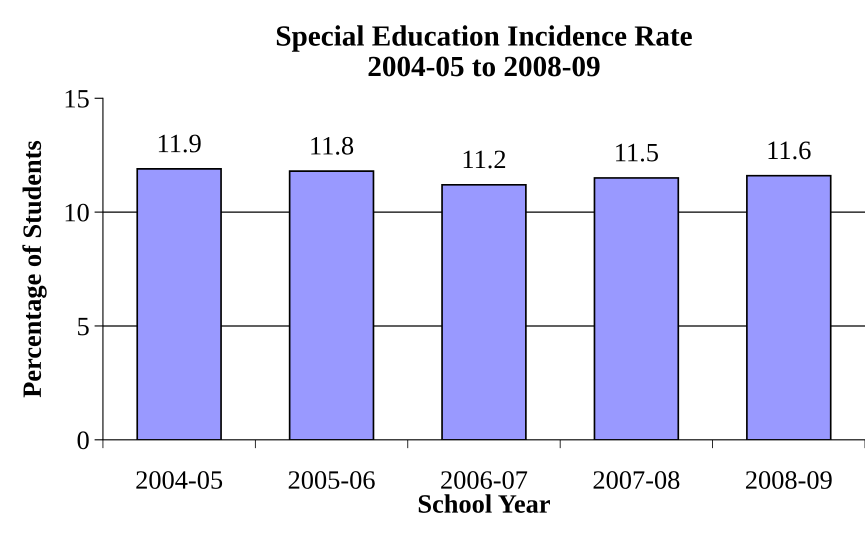 Image resolution: width=865 pixels, height=537 pixels. Describe the element at coordinates (331, 480) in the screenshot. I see `x-tick-label: 2005-06` at that location.